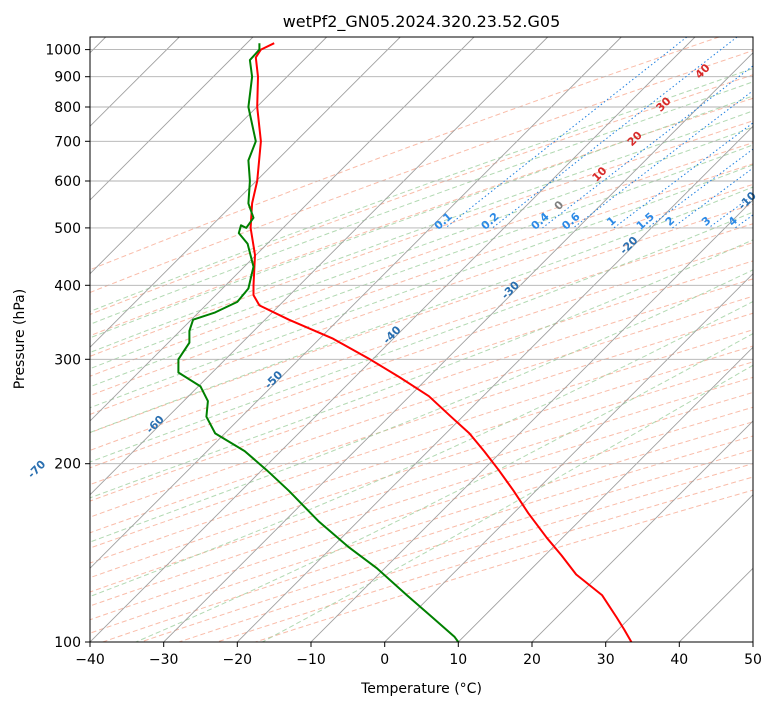  What do you see at coordinates (418, 655) in the screenshot?
I see `x-axis-ticks: −40 −30 −20 −10 0 10 20 30 40 50` at bounding box center [418, 655].